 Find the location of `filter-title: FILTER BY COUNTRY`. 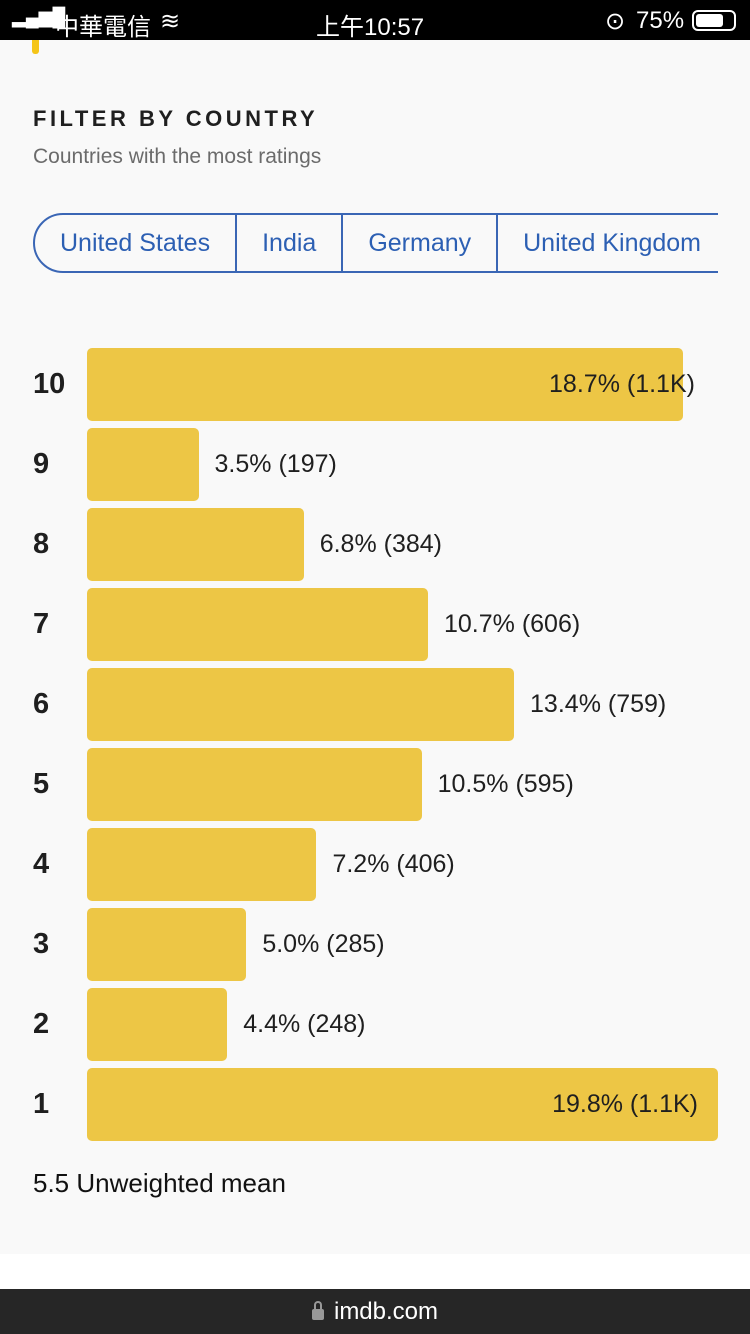

filter-title: FILTER BY COUNTRY is located at coordinates (176, 118).